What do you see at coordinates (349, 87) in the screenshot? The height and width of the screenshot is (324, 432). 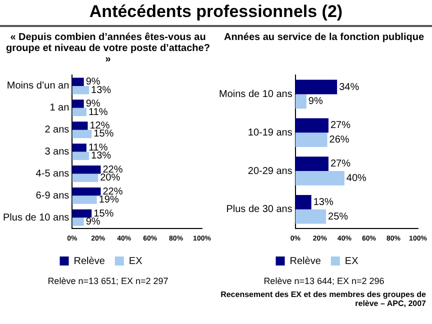 I see `data-label: 34%` at bounding box center [349, 87].